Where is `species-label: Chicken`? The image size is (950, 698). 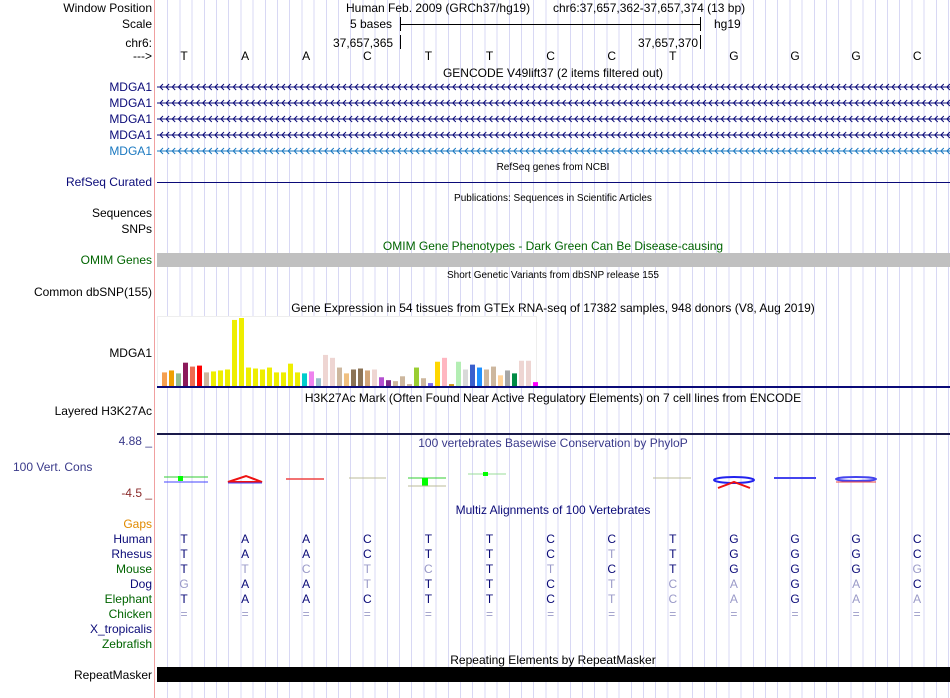 species-label: Chicken is located at coordinates (130, 614).